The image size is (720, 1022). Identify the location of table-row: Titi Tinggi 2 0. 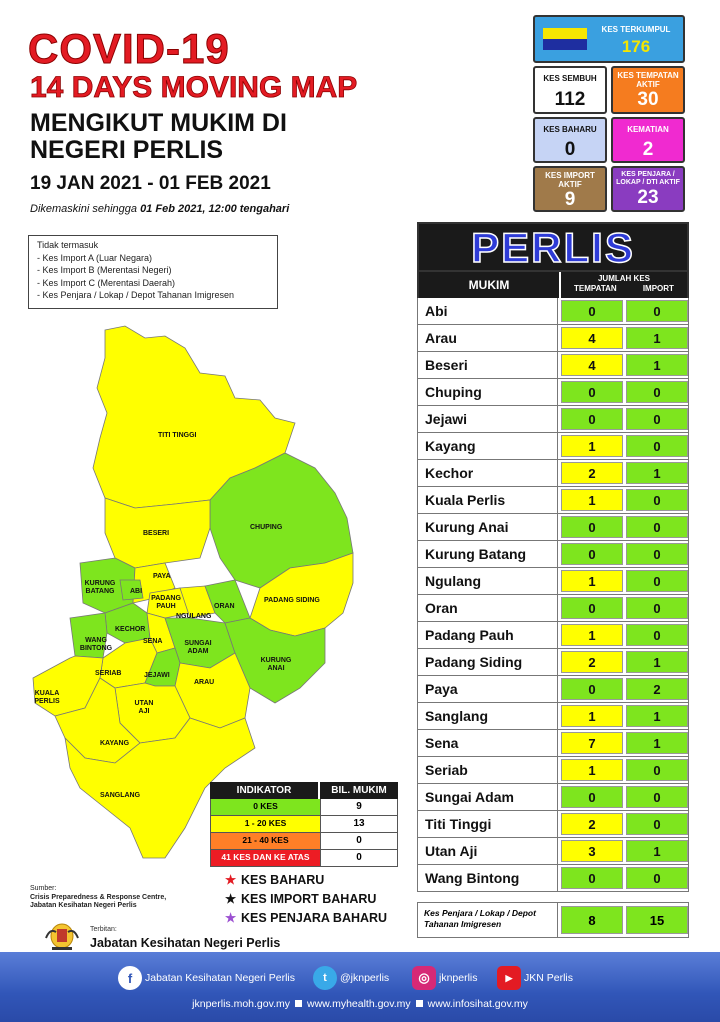
(553, 824).